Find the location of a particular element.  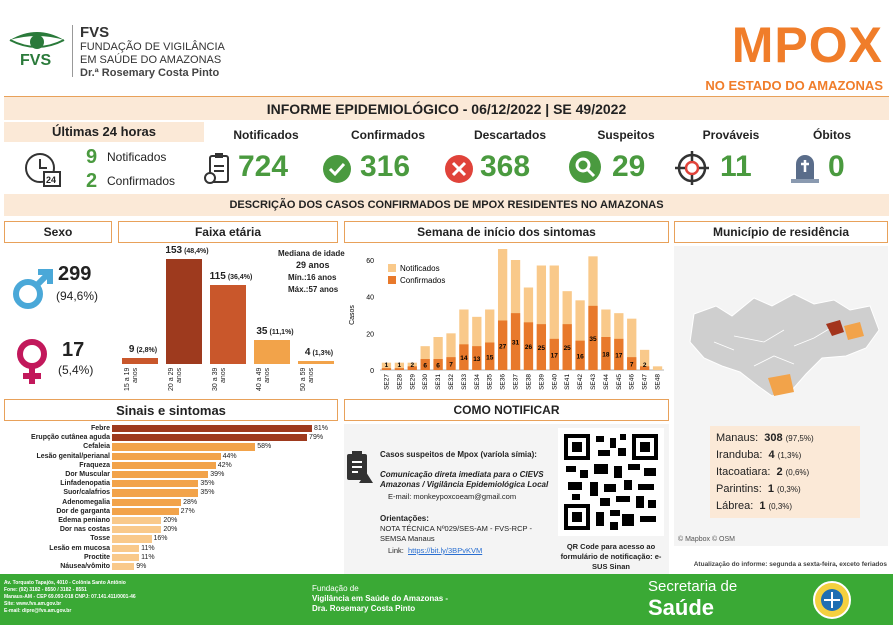

kpi-value: 368 is located at coordinates (505, 166).